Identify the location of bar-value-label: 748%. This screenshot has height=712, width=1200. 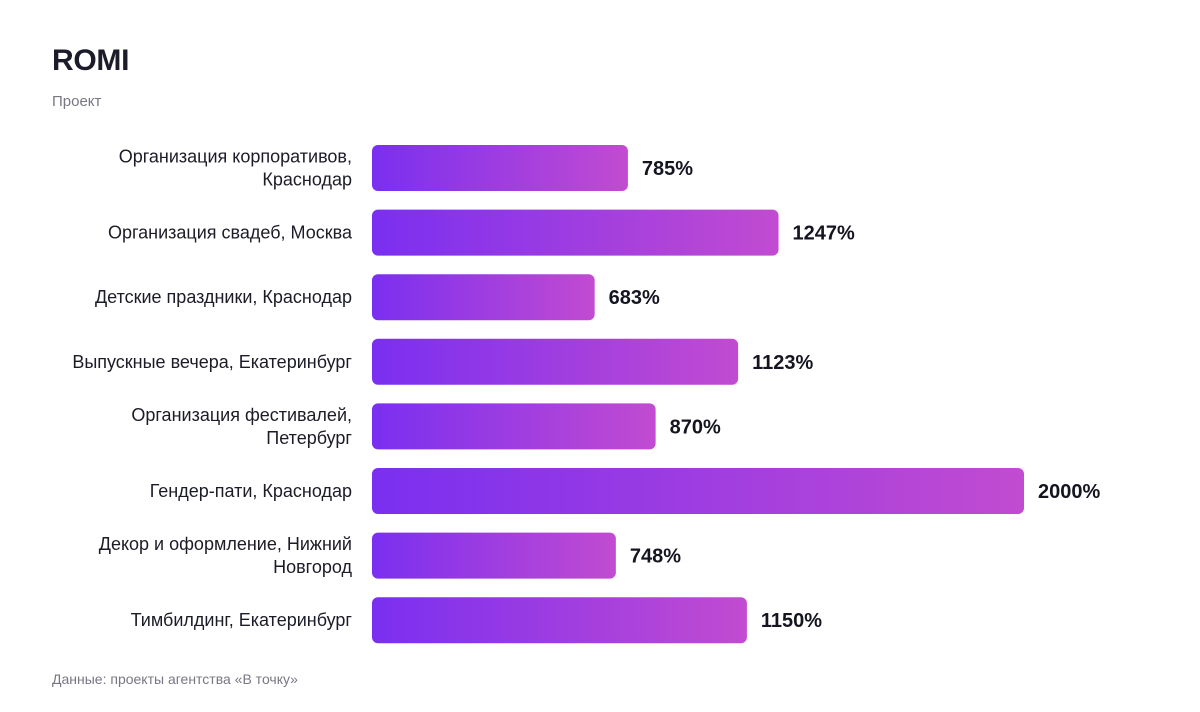
(655, 557).